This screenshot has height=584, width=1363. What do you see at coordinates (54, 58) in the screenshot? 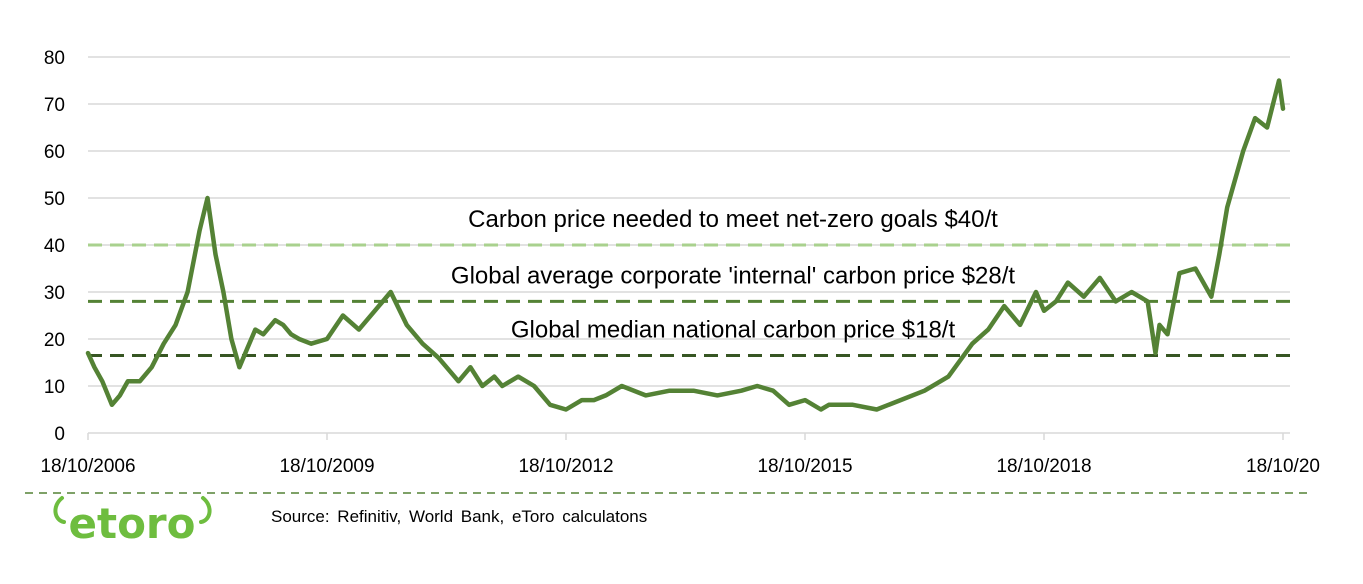
I see `y-tick-label: 80` at bounding box center [54, 58].